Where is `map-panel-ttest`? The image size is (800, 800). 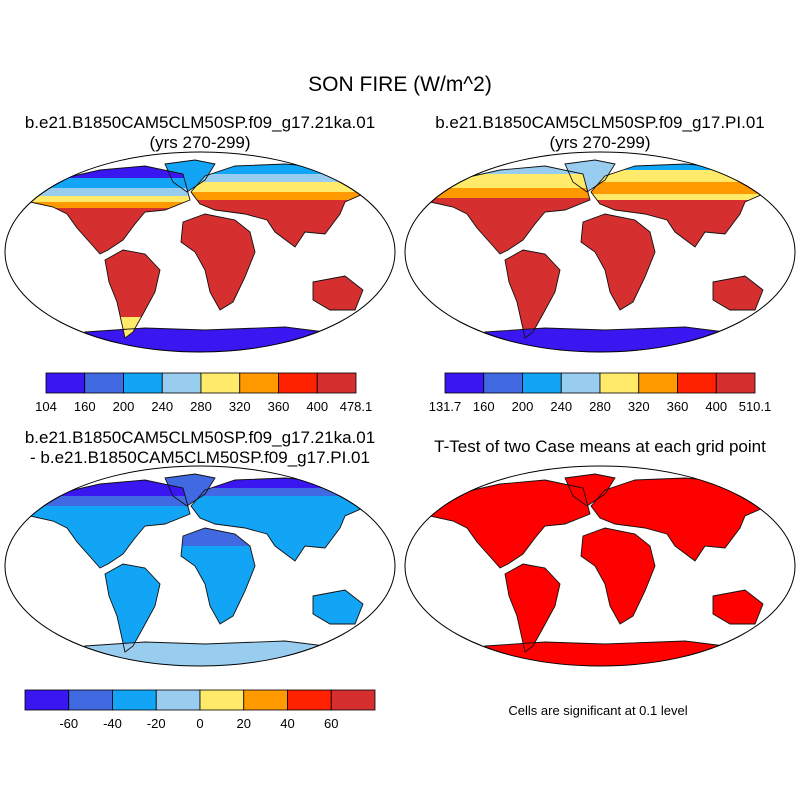
map-panel-ttest is located at coordinates (600, 566).